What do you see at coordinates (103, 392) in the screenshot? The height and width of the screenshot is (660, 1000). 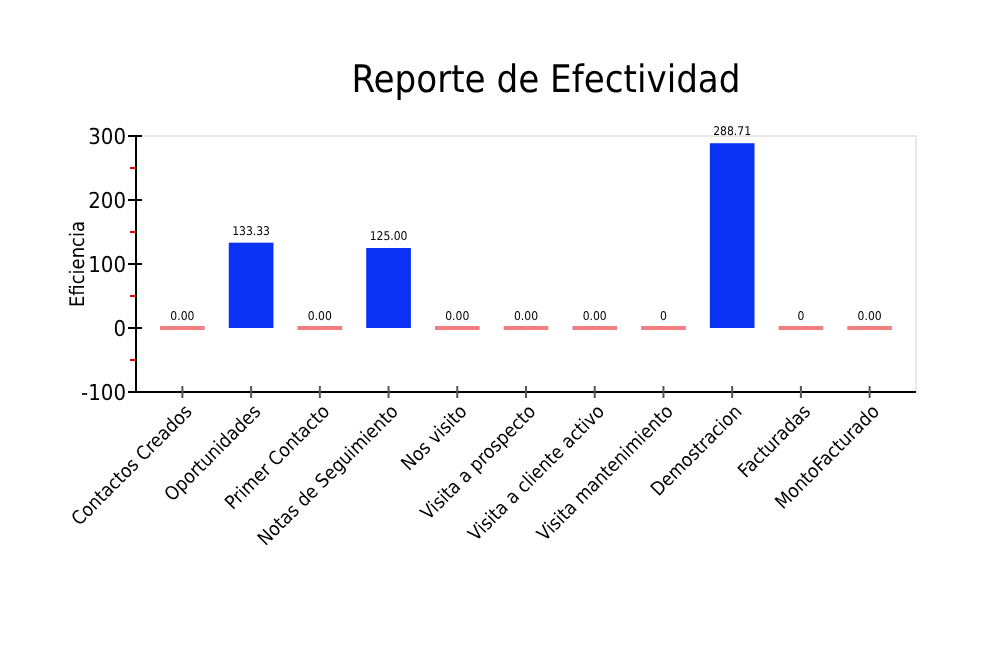 I see `y-tick-label: -100` at bounding box center [103, 392].